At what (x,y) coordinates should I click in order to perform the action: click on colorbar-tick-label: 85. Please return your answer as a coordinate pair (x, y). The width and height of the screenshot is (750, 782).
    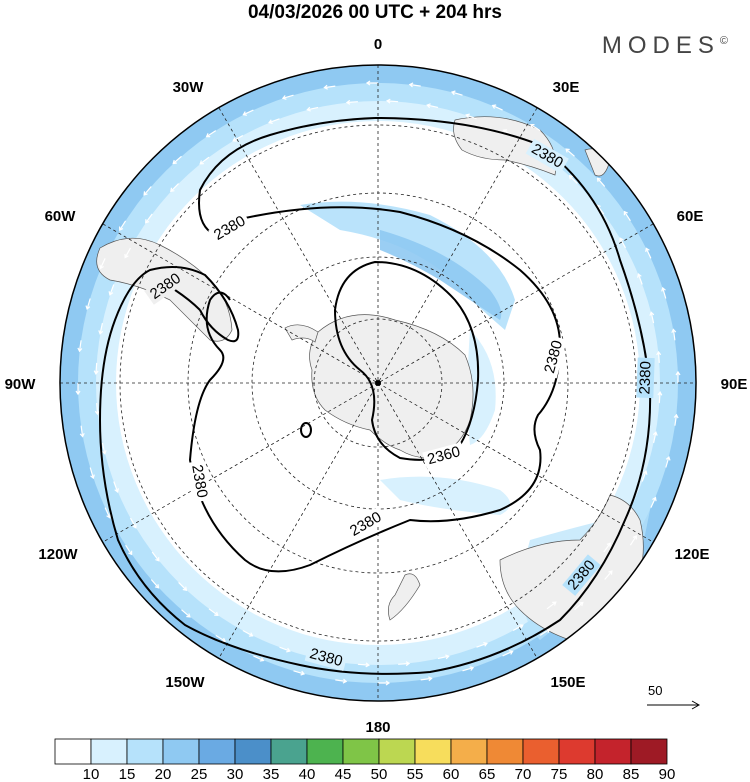
    Looking at the image, I should click on (631, 774).